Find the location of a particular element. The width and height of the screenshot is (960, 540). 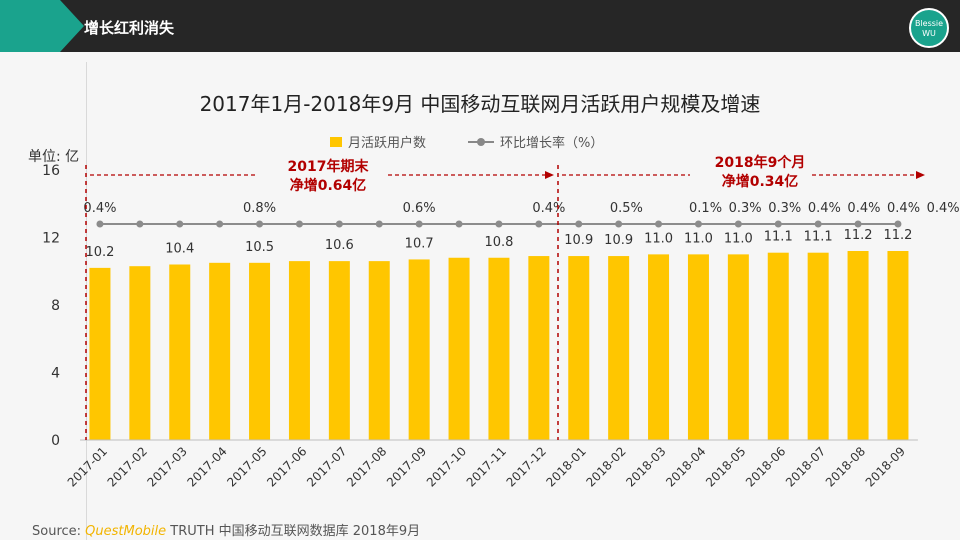

y-tick-label: 4 is located at coordinates (55, 374).